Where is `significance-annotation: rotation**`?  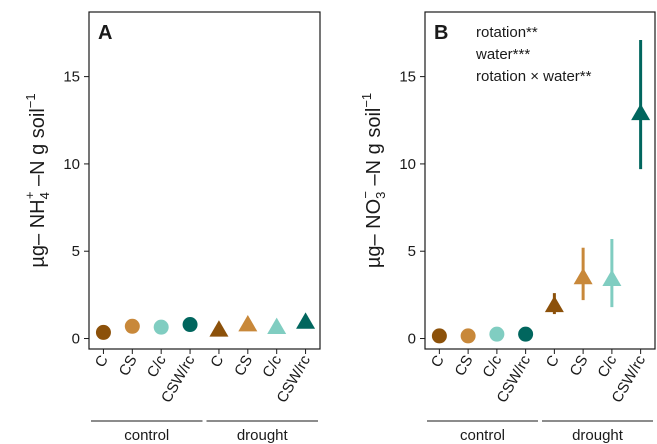
significance-annotation: rotation** is located at coordinates (507, 32).